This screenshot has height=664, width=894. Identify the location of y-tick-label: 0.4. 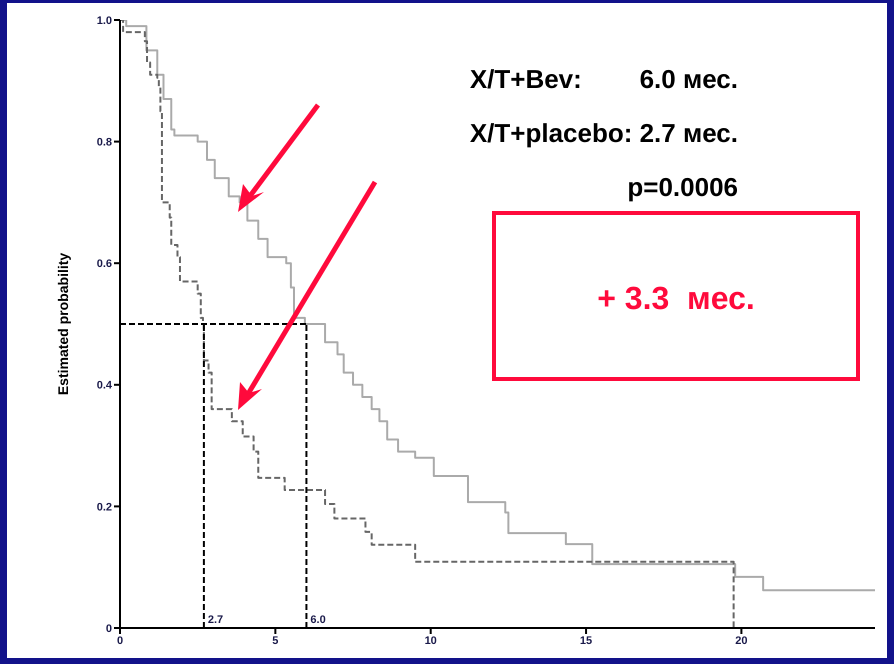
(104, 386).